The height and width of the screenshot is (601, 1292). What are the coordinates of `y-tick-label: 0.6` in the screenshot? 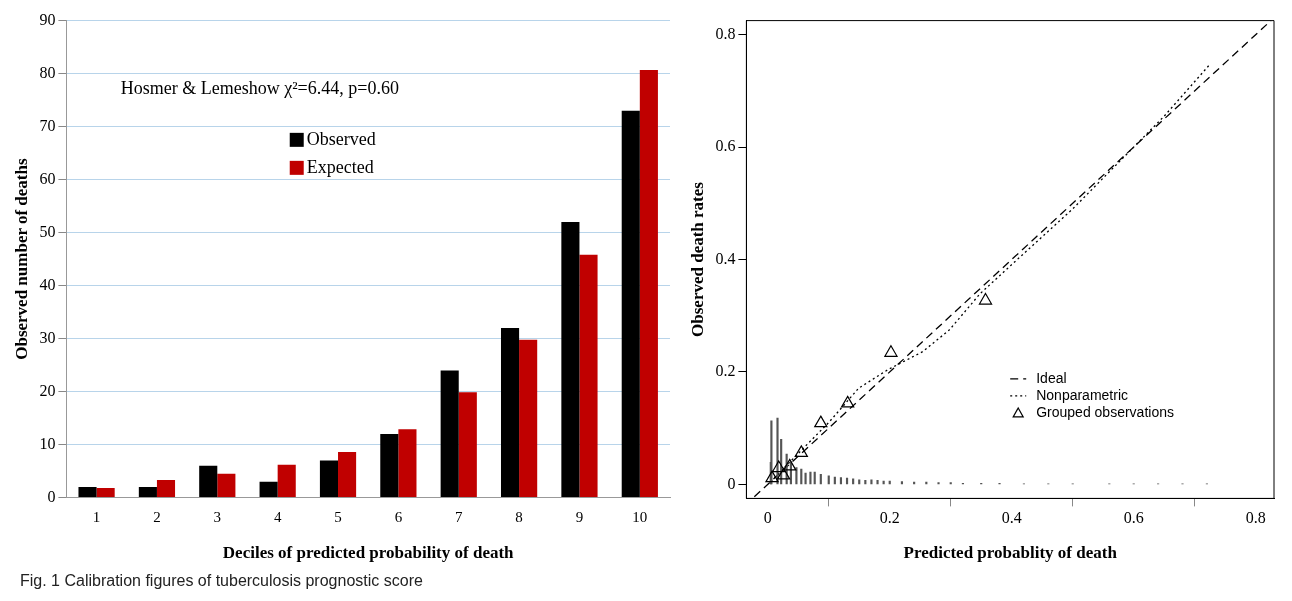 It's located at (725, 146).